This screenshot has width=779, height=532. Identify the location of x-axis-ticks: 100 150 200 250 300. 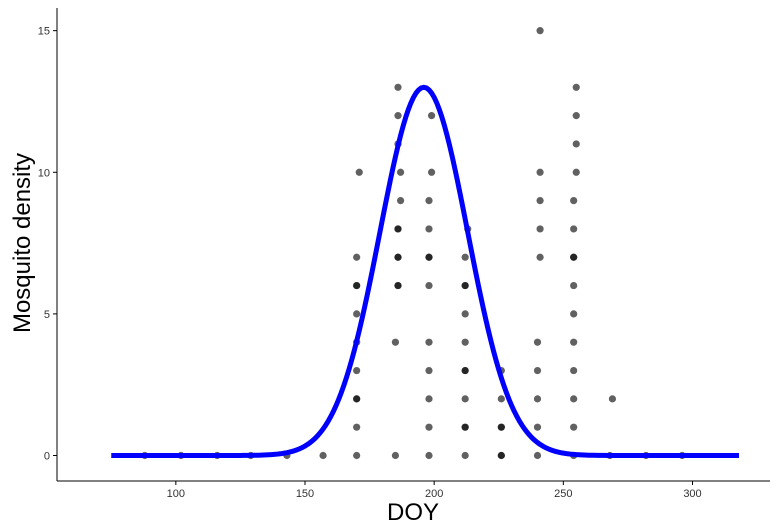
(434, 490).